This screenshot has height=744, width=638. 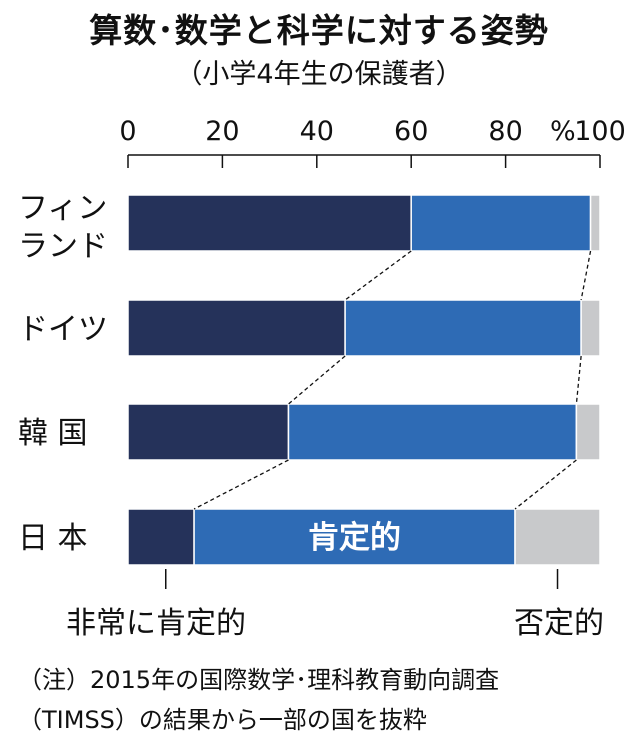 What do you see at coordinates (127, 131) in the screenshot?
I see `x-tick-label: 0` at bounding box center [127, 131].